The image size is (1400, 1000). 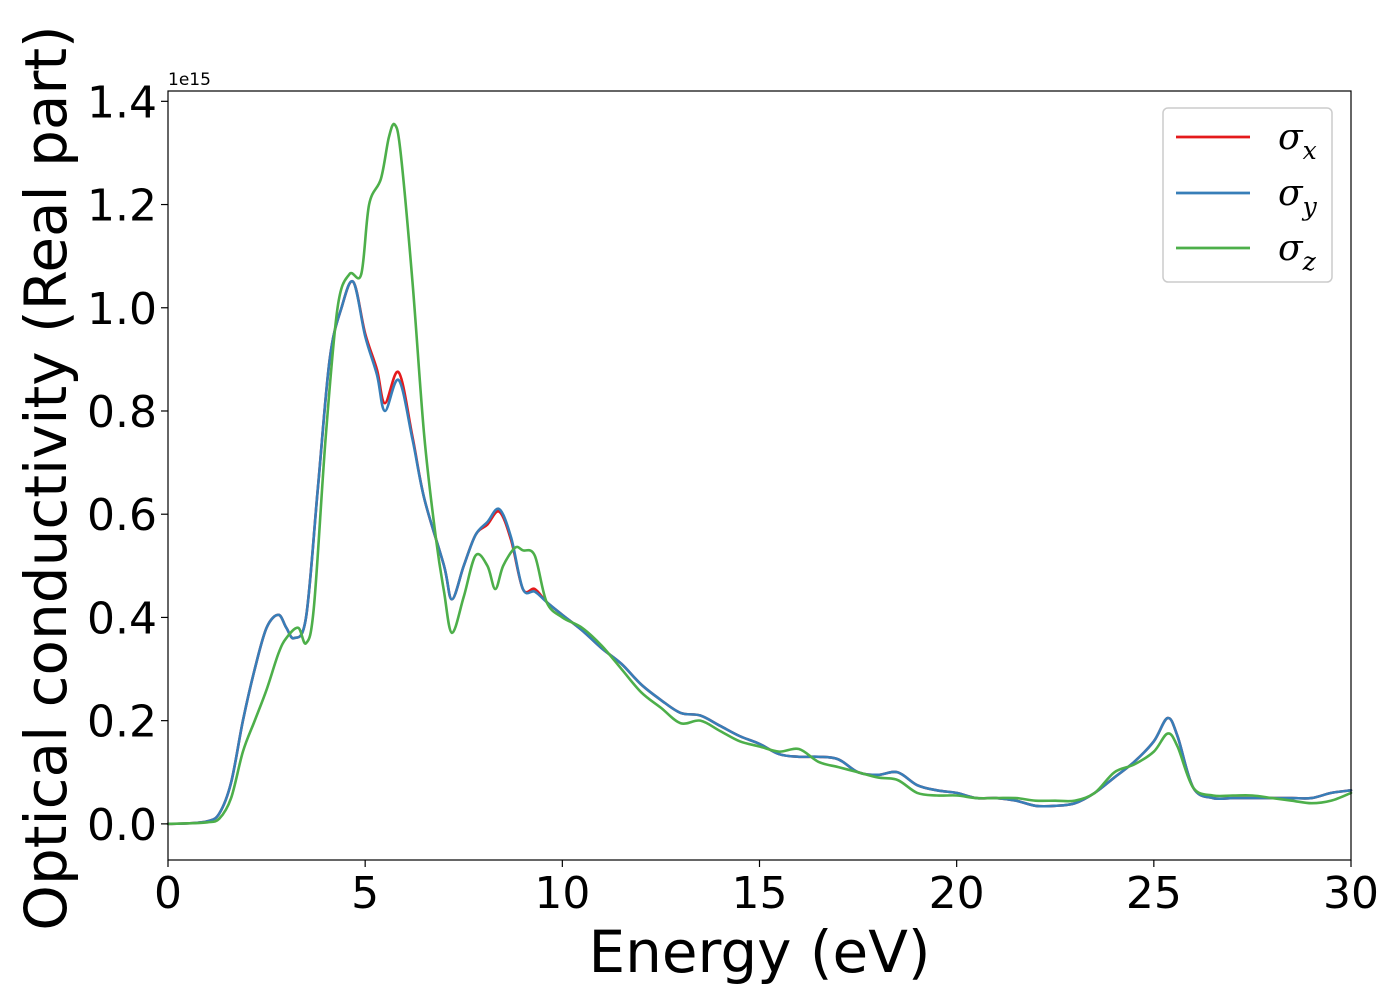 What do you see at coordinates (760, 893) in the screenshot?
I see `x-tick-label: 15` at bounding box center [760, 893].